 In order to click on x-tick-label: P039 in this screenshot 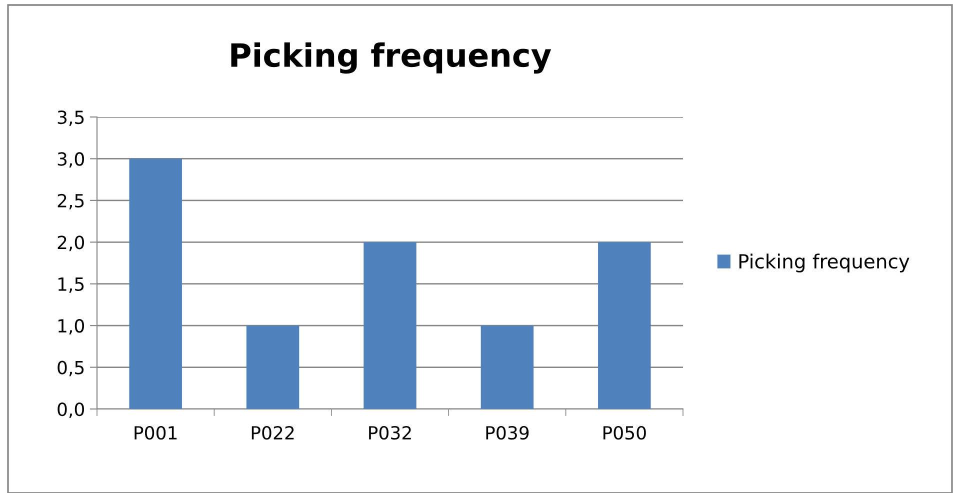, I will do `click(507, 433)`.